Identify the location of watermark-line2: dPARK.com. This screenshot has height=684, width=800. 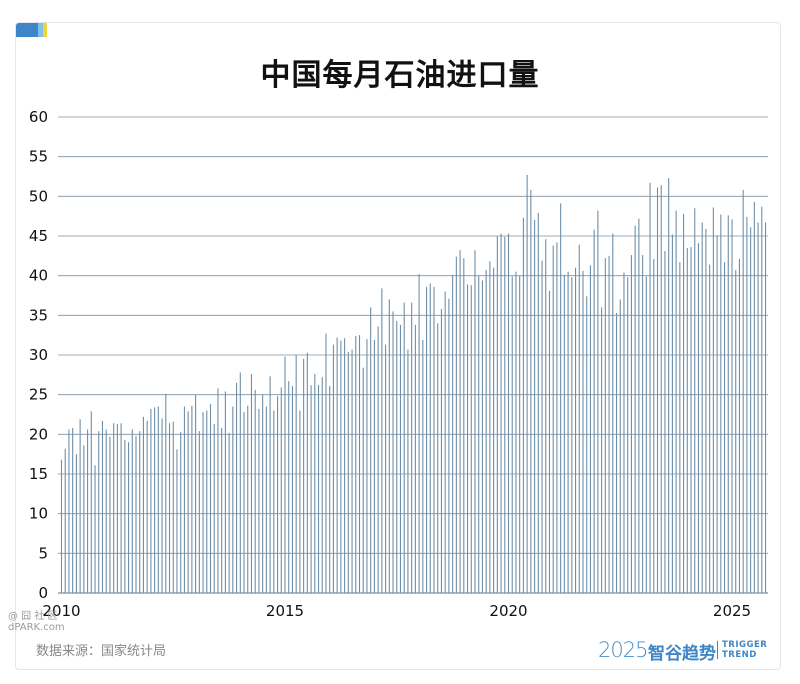
(36, 627).